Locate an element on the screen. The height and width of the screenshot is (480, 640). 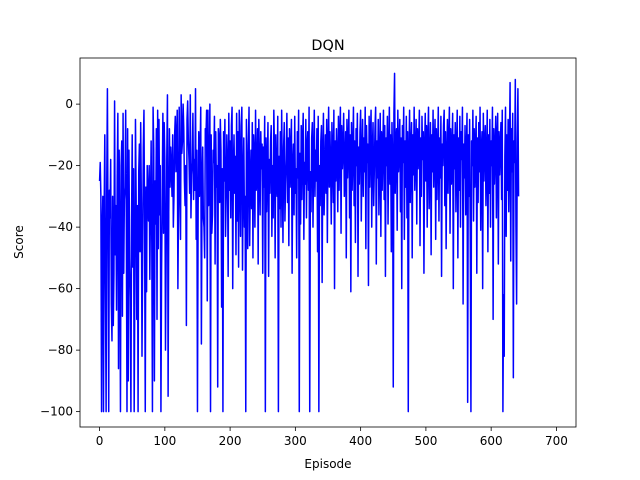
x-tick-label: 300 is located at coordinates (295, 441).